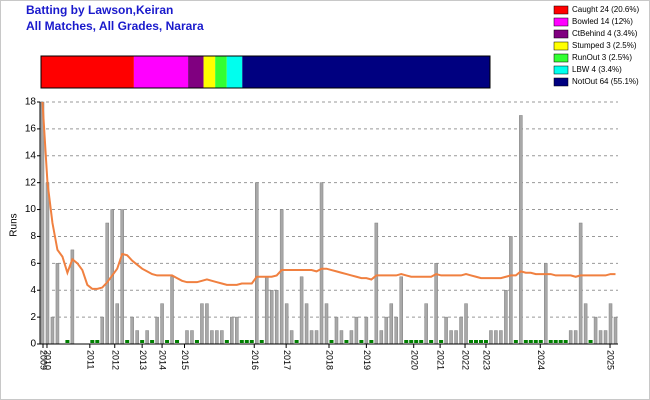 The image size is (650, 400). Describe the element at coordinates (441, 360) in the screenshot. I see `x-tick-label: 2021` at that location.